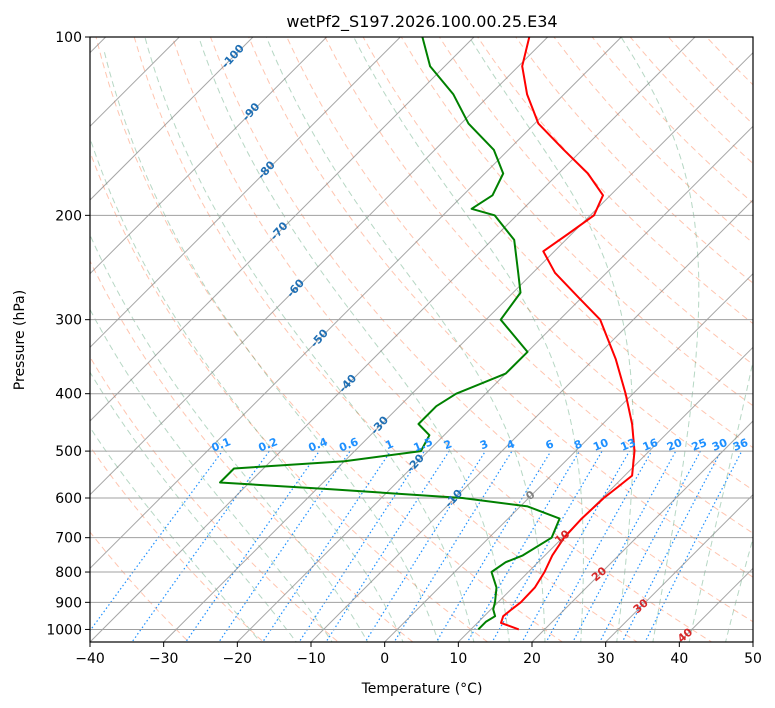  I want to click on dry-adiabat-label: -100, so click(233, 56).